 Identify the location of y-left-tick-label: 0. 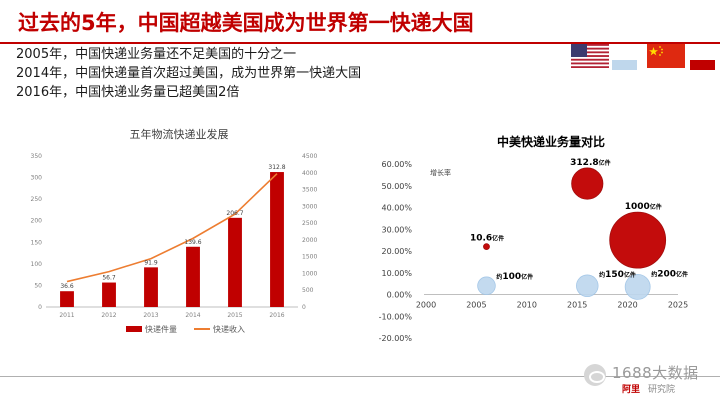
(40, 307).